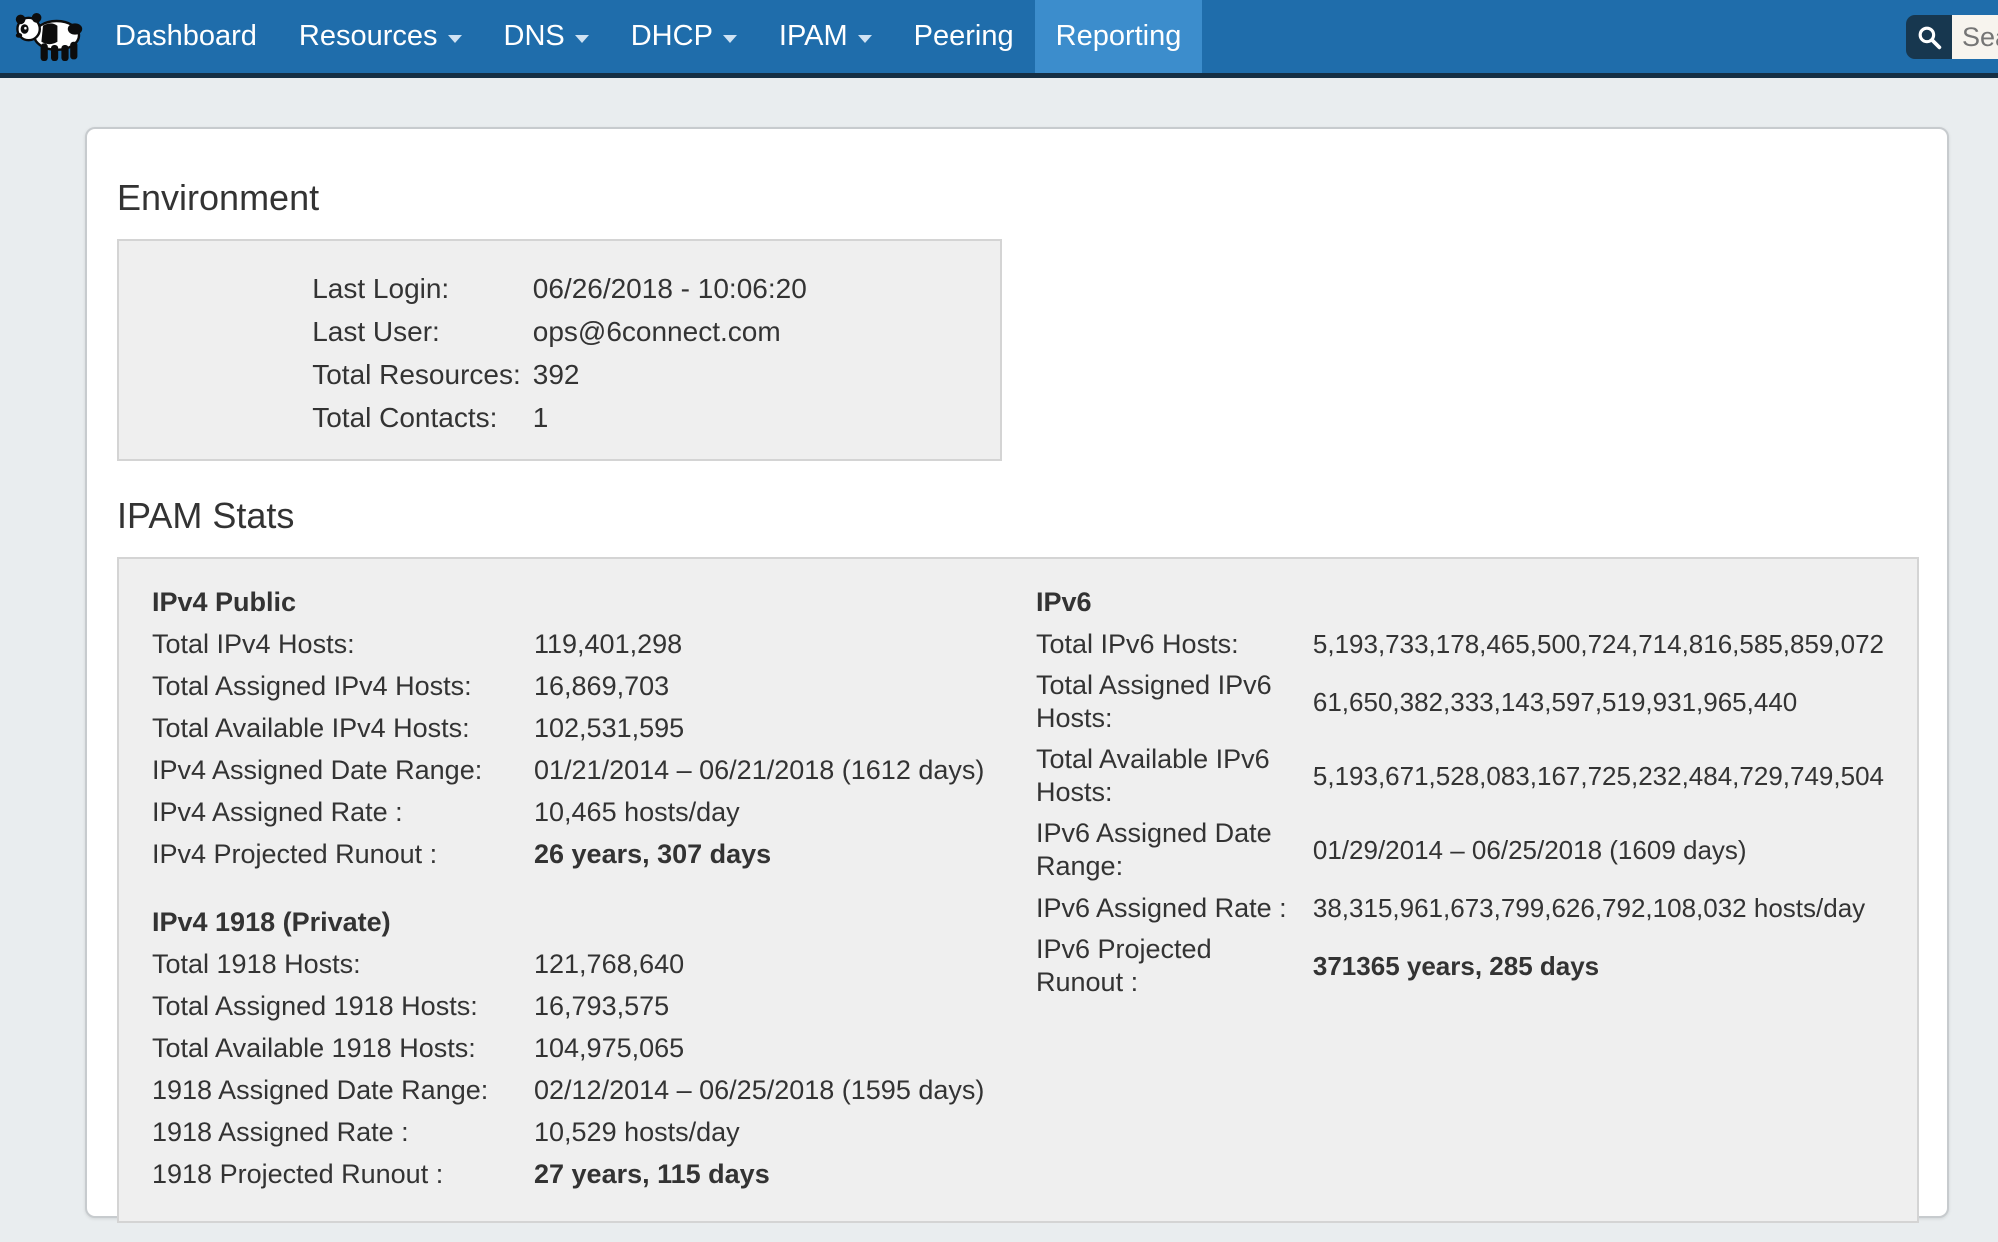 This screenshot has width=1998, height=1242. Describe the element at coordinates (637, 812) in the screenshot. I see `stat-value: 10,465 hosts/day` at that location.